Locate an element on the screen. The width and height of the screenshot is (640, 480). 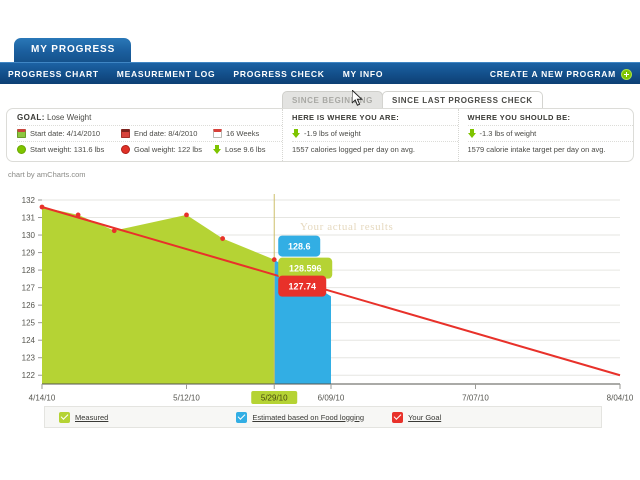
legend-label-your-goal: Your Goal is located at coordinates (425, 417).